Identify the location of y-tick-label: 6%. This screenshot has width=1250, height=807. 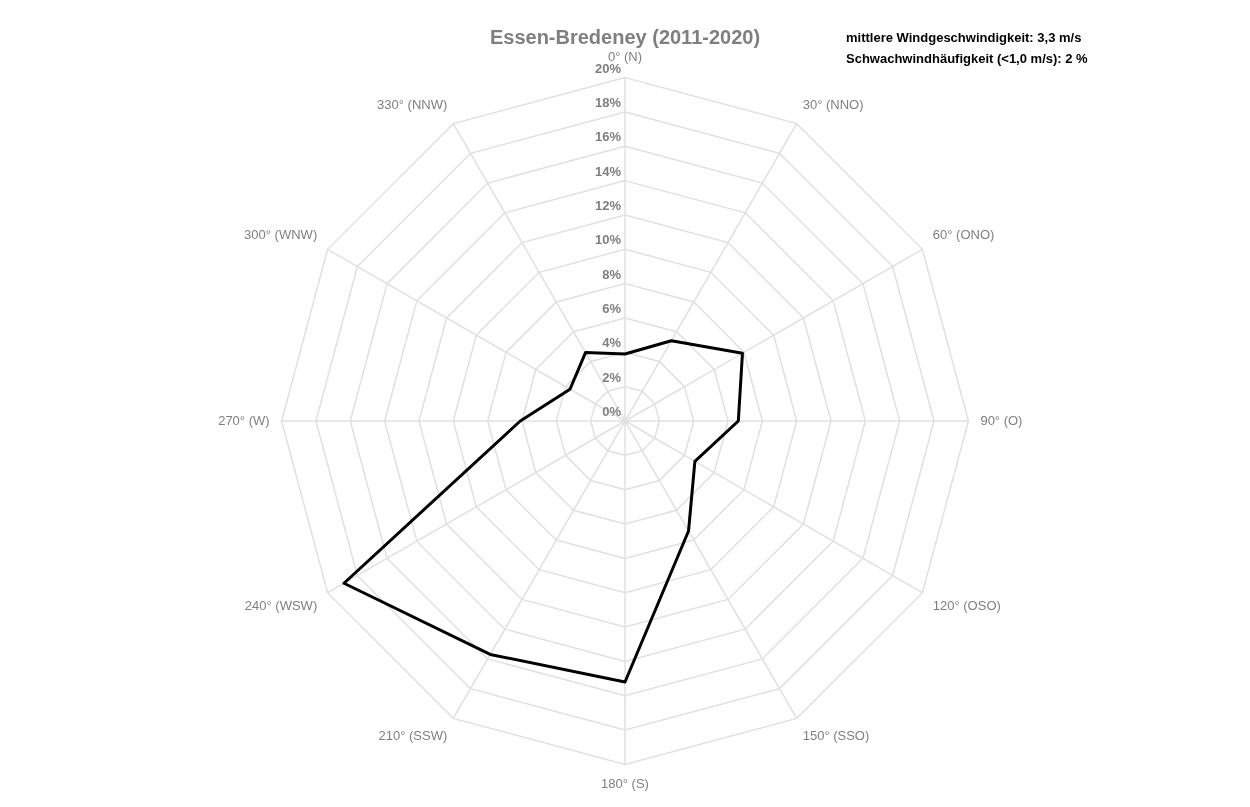
(612, 309).